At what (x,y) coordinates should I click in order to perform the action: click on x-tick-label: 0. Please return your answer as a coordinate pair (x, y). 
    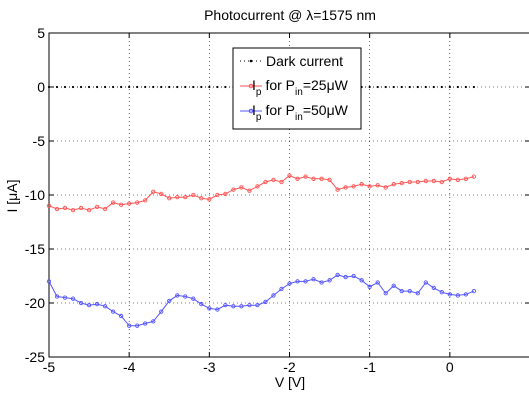
    Looking at the image, I should click on (450, 367).